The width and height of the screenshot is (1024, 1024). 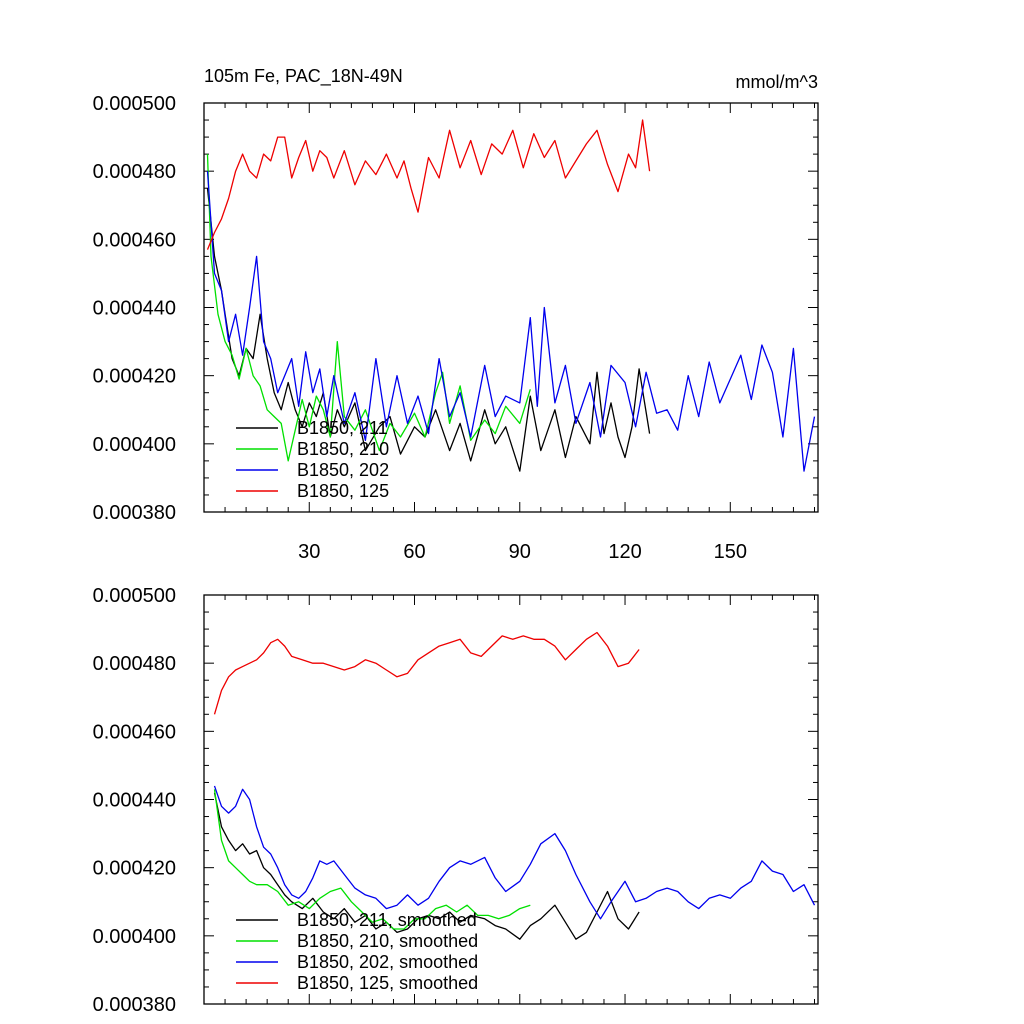 I want to click on chart-title: 105m Fe, PAC_18N-49N, so click(x=303, y=76).